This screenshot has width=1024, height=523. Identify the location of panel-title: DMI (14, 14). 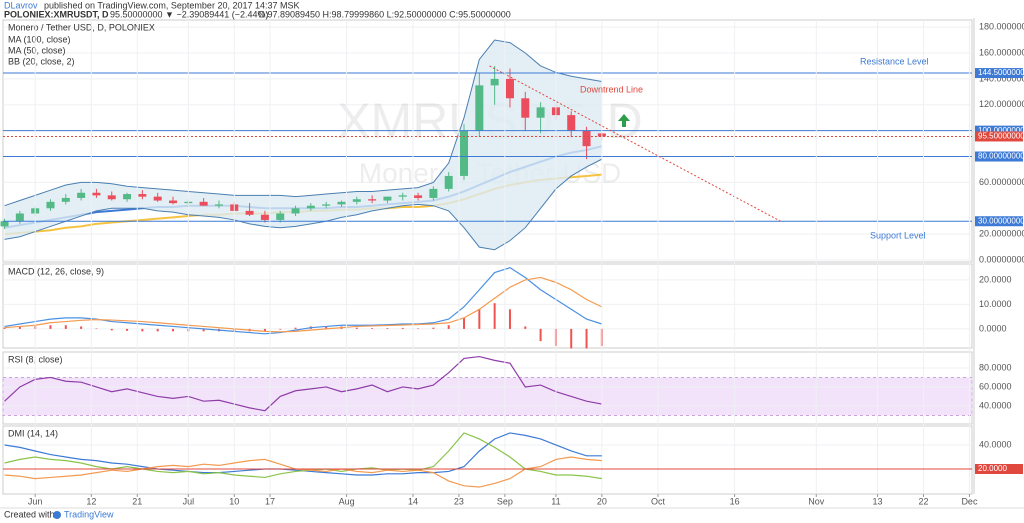
(33, 433).